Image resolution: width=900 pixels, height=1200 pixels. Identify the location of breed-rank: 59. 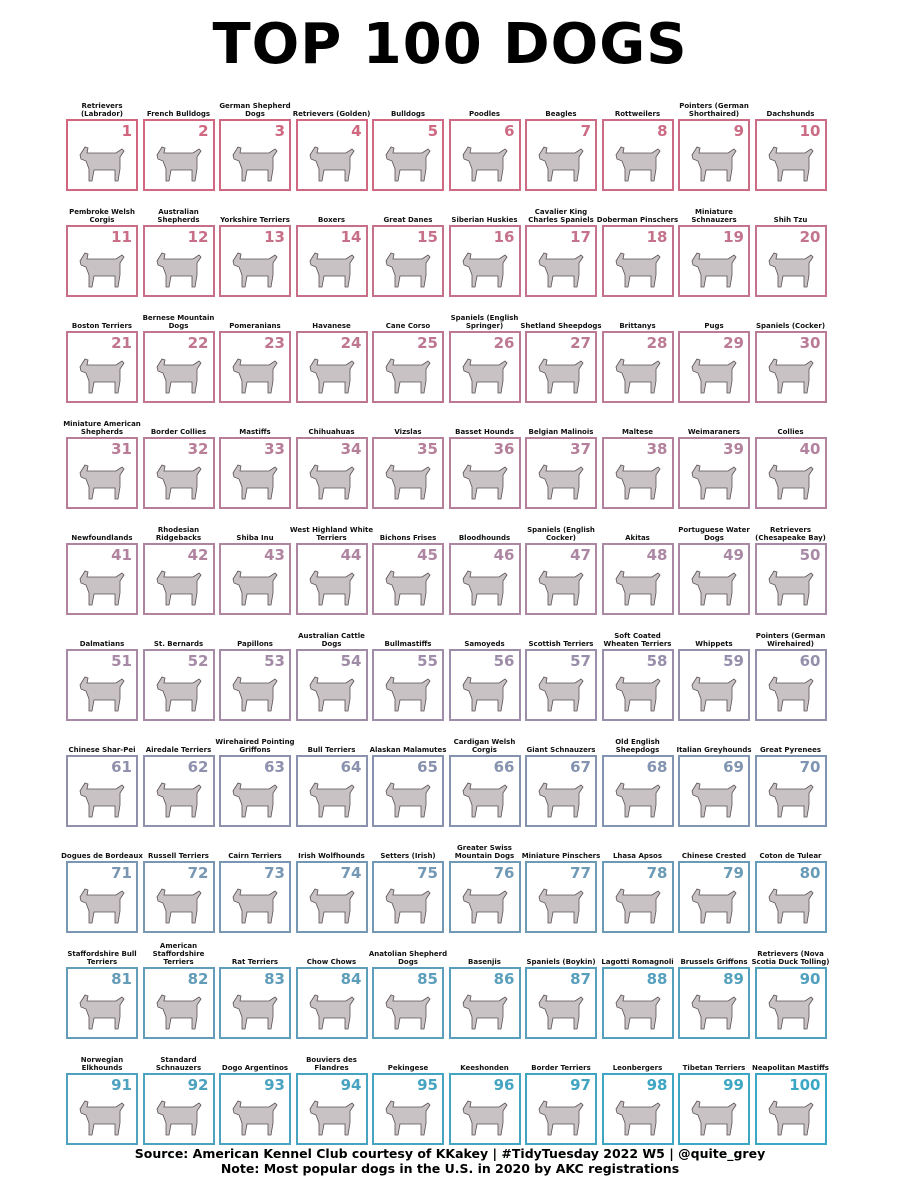
(733, 661).